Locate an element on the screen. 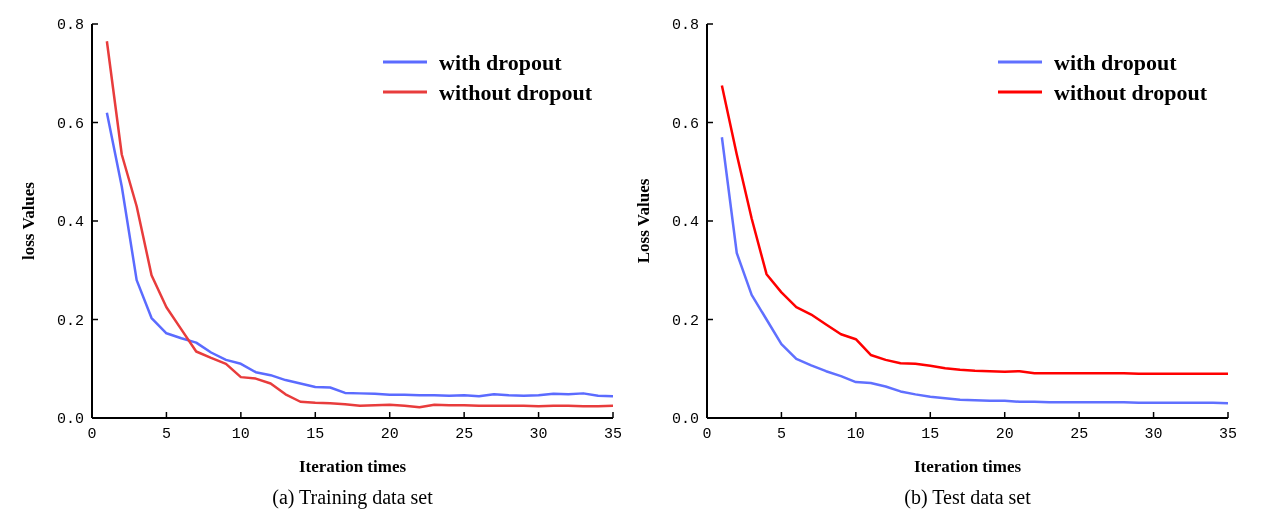 The width and height of the screenshot is (1279, 532). y-axis-title: loss Values is located at coordinates (28, 220).